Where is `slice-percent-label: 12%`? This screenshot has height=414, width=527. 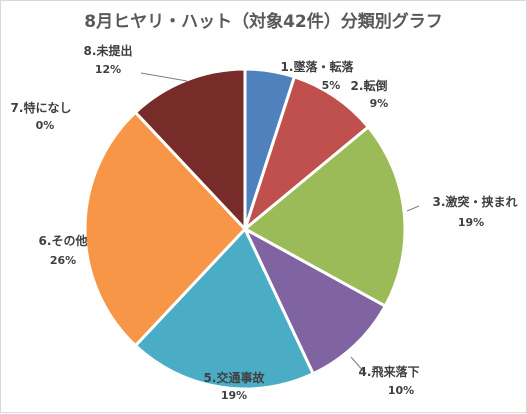 slice-percent-label: 12% is located at coordinates (108, 69).